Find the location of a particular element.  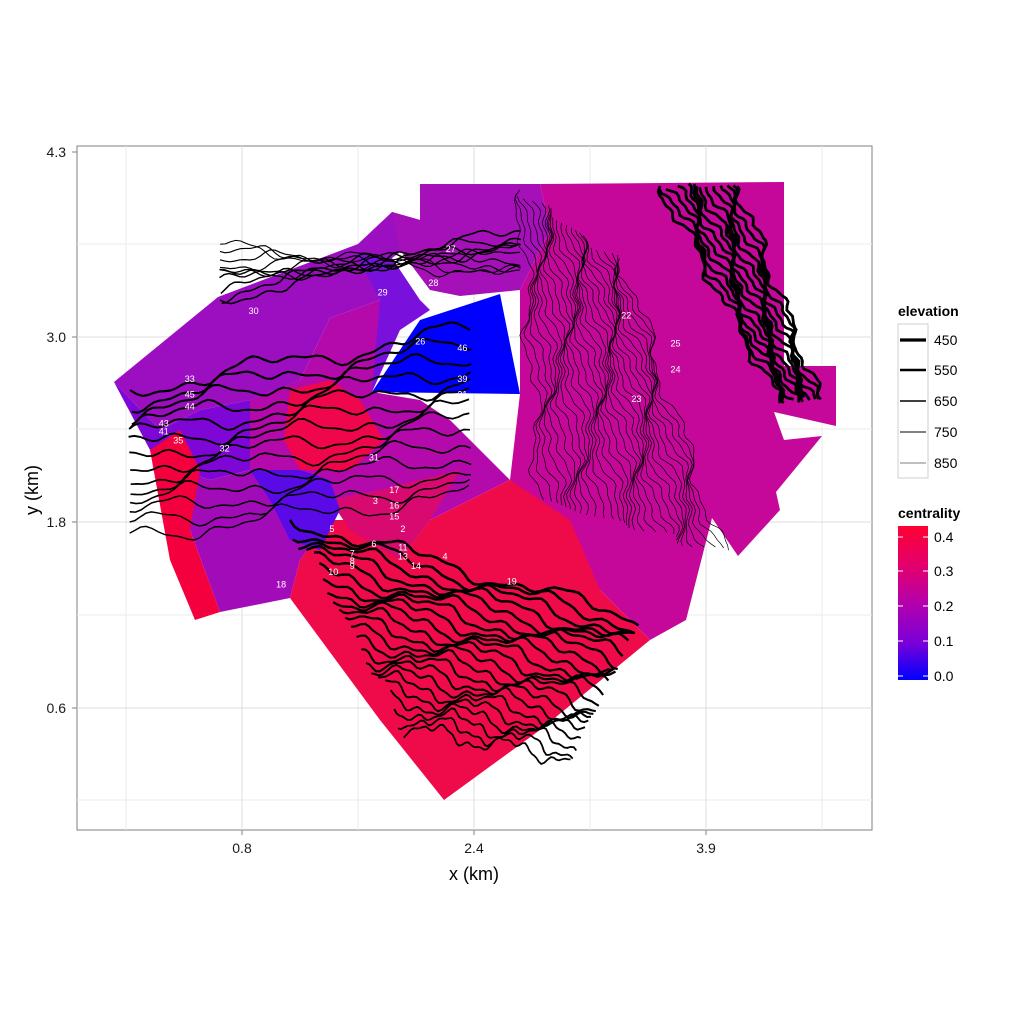

node-label-14: 14 is located at coordinates (416, 566).